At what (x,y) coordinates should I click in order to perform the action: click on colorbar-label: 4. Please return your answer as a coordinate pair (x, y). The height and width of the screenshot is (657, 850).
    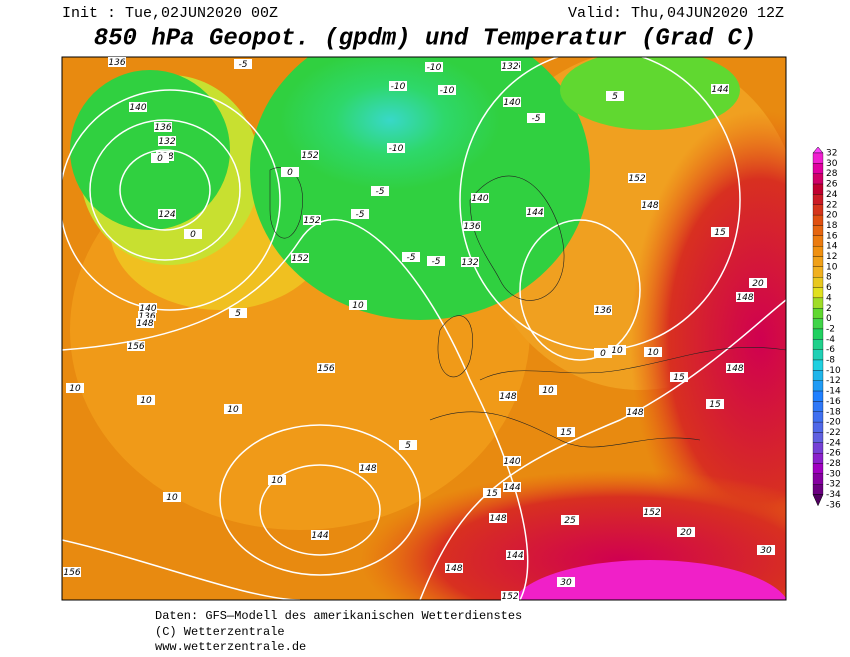
    Looking at the image, I should click on (829, 298).